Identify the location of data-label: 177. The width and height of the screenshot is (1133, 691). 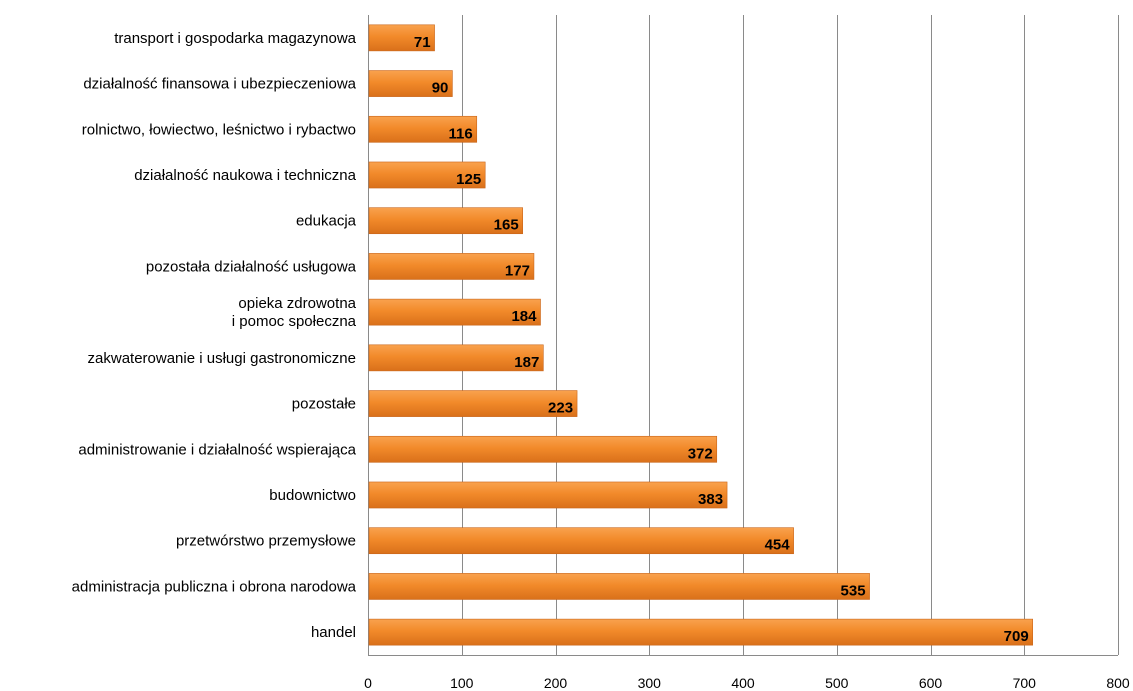
(517, 270).